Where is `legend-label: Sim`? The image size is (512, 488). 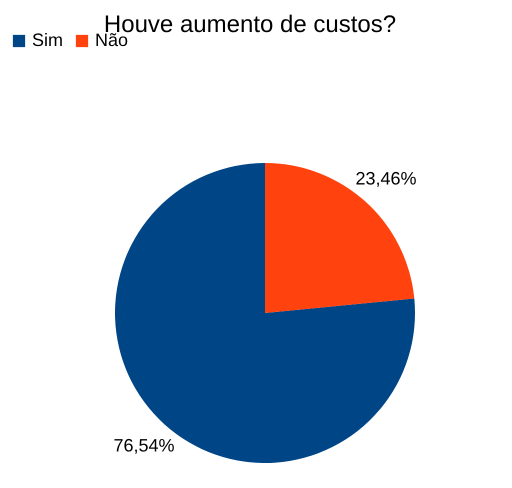
legend-label: Sim is located at coordinates (47, 40).